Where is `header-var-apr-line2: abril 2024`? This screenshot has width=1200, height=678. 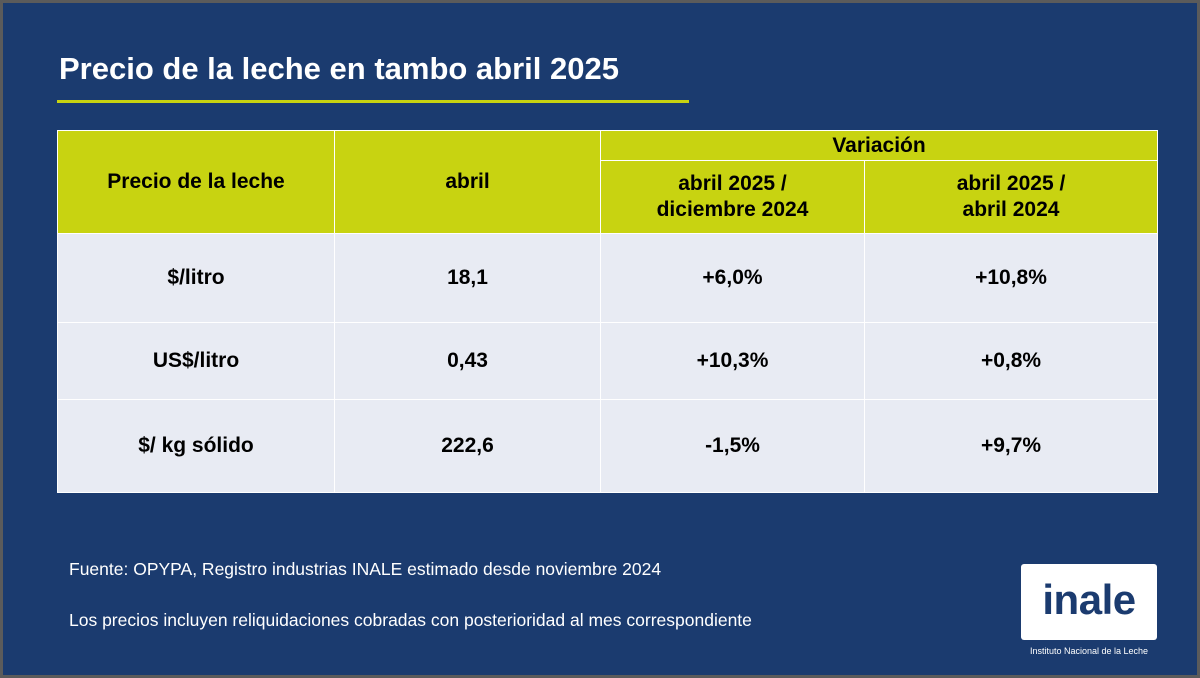
header-var-apr-line2: abril 2024 is located at coordinates (1011, 209).